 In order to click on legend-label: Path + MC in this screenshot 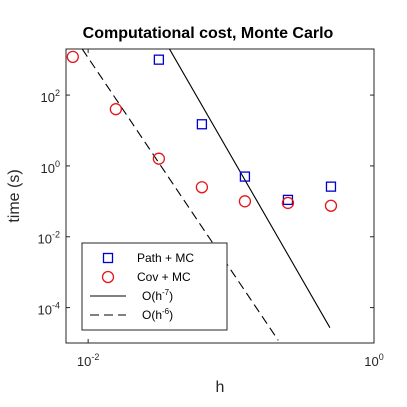, I will do `click(165, 258)`.